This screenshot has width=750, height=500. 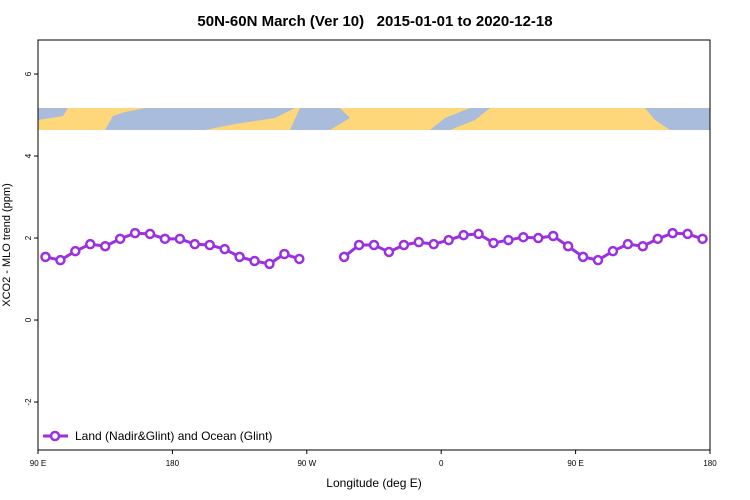 What do you see at coordinates (373, 483) in the screenshot?
I see `x-axis-label: Longitude (deg E)` at bounding box center [373, 483].